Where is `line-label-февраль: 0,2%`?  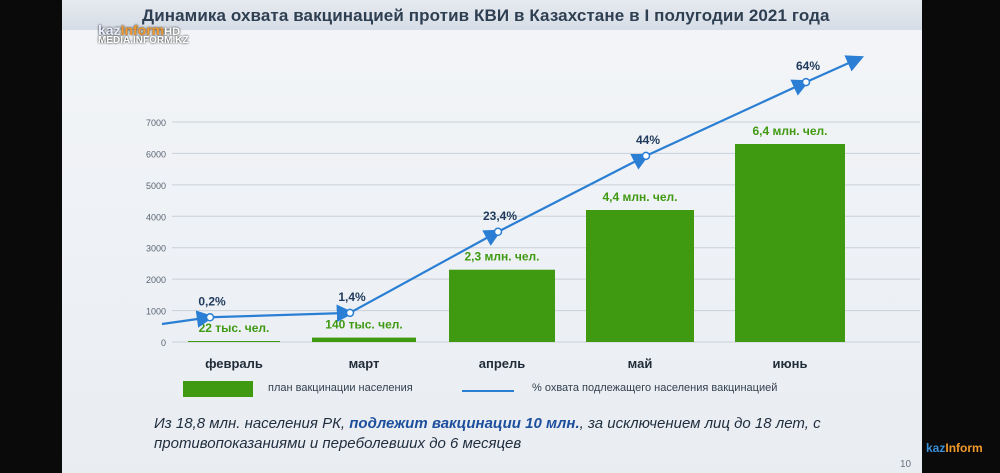 line-label-февраль: 0,2% is located at coordinates (212, 301).